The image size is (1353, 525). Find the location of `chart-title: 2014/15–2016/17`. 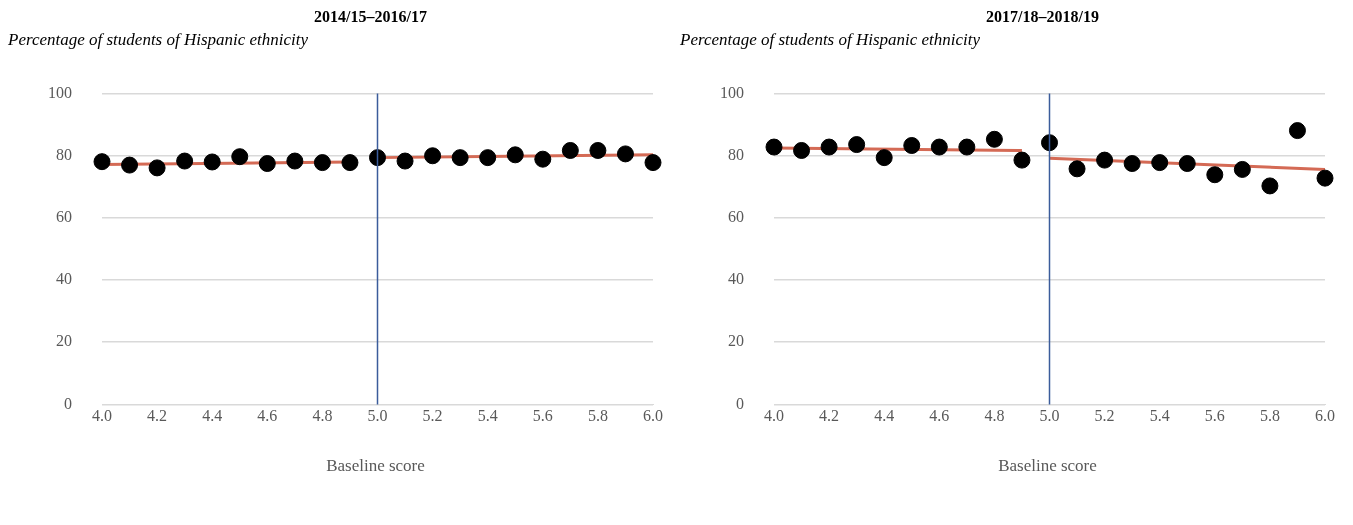

chart-title: 2014/15–2016/17 is located at coordinates (370, 17).